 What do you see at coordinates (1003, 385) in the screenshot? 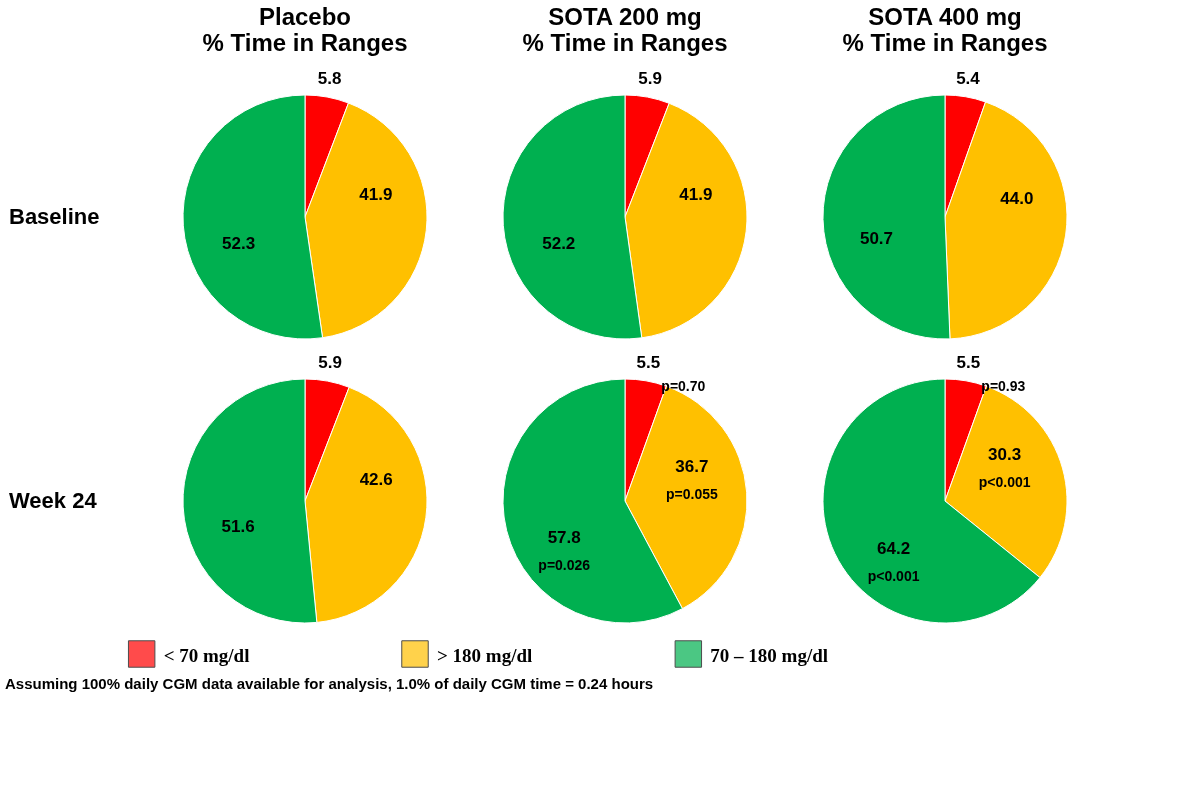
I see `text: p=0.93` at bounding box center [1003, 385].